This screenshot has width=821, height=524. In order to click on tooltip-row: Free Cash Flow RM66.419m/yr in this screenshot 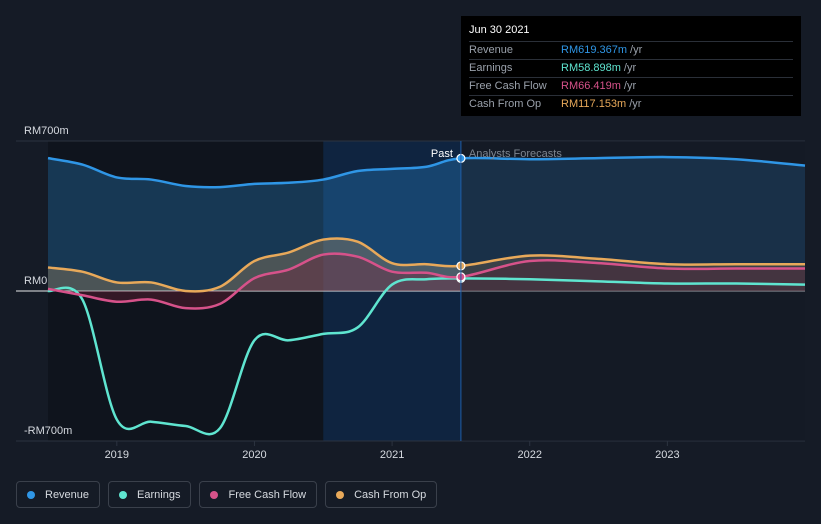, I will do `click(631, 87)`.